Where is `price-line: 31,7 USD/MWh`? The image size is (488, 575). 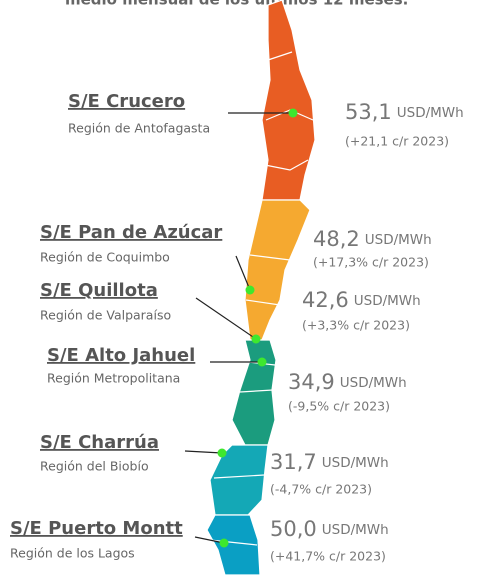
price-line: 31,7 USD/MWh is located at coordinates (329, 462).